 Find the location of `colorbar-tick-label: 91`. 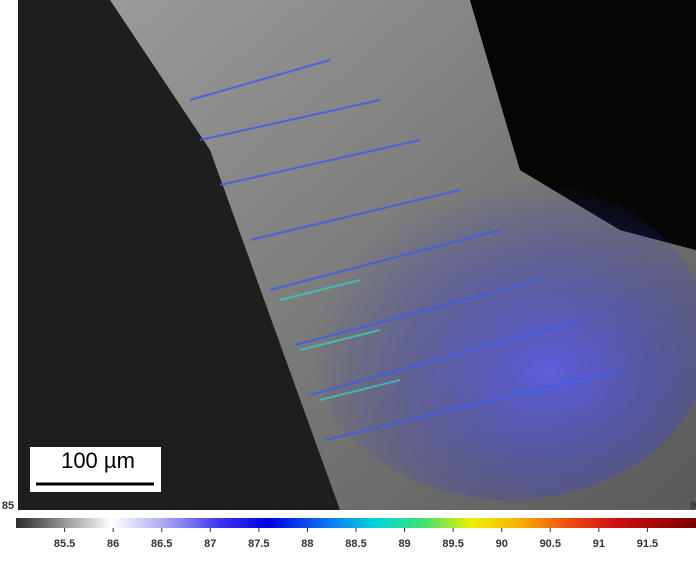

colorbar-tick-label: 91 is located at coordinates (599, 544).